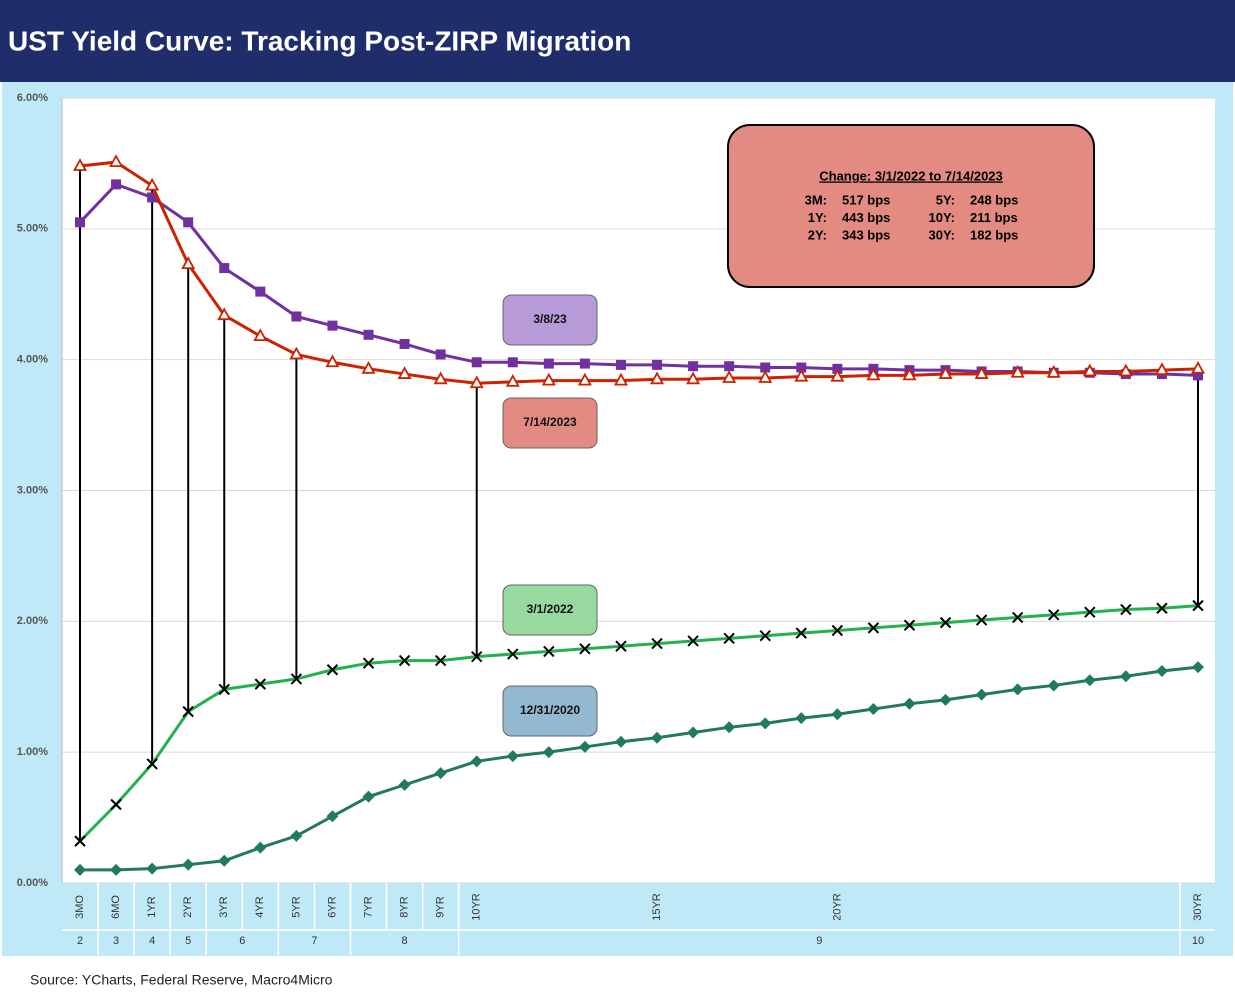 This screenshot has height=1005, width=1235. What do you see at coordinates (296, 906) in the screenshot?
I see `x-tick-label: 5YR` at bounding box center [296, 906].